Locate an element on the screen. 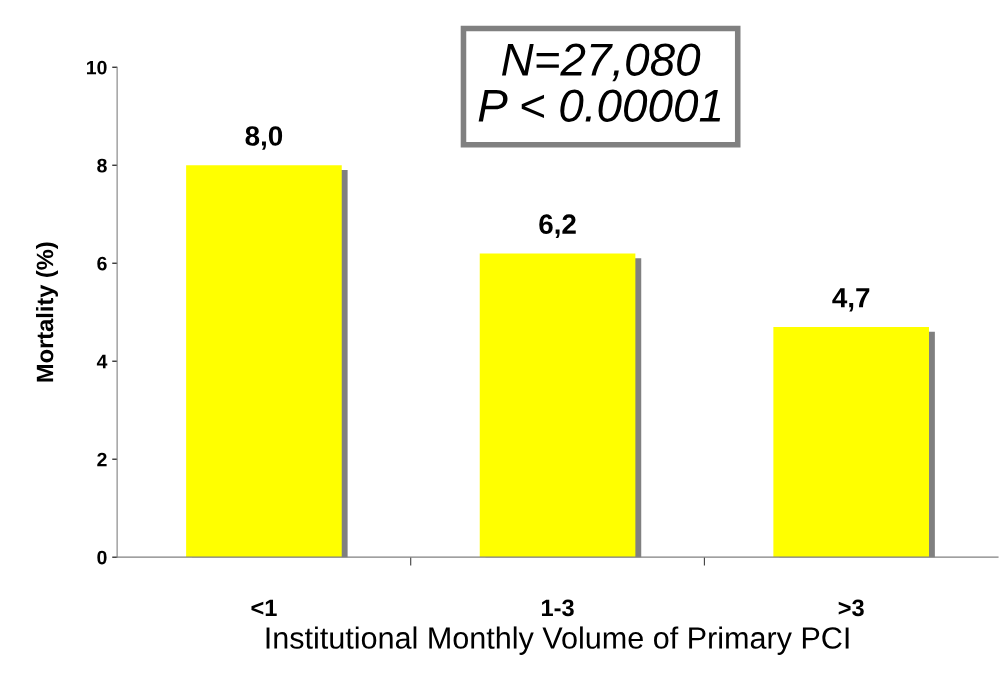 The width and height of the screenshot is (1001, 693). annotation: N=27,080 P < 0.00001 is located at coordinates (599, 82).